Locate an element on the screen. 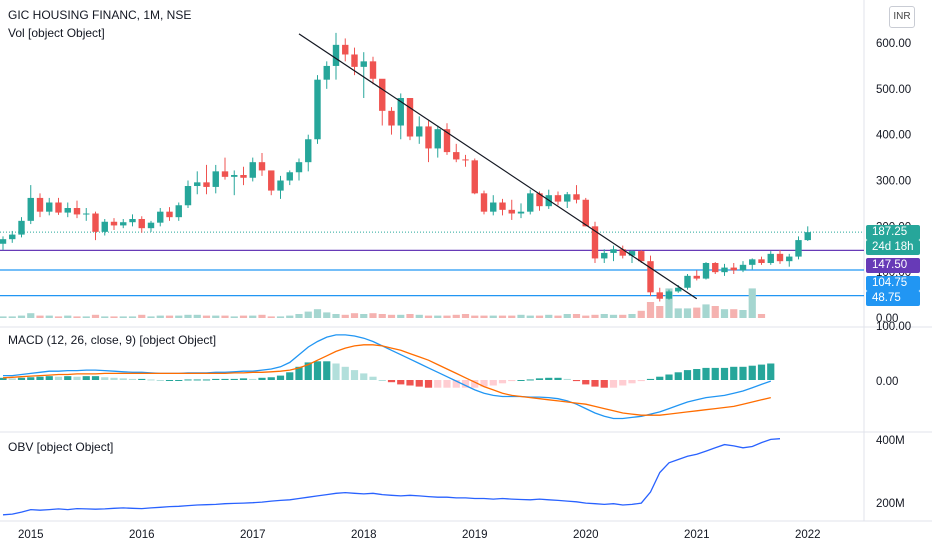  macd-tick-label: 0.00 is located at coordinates (887, 382).